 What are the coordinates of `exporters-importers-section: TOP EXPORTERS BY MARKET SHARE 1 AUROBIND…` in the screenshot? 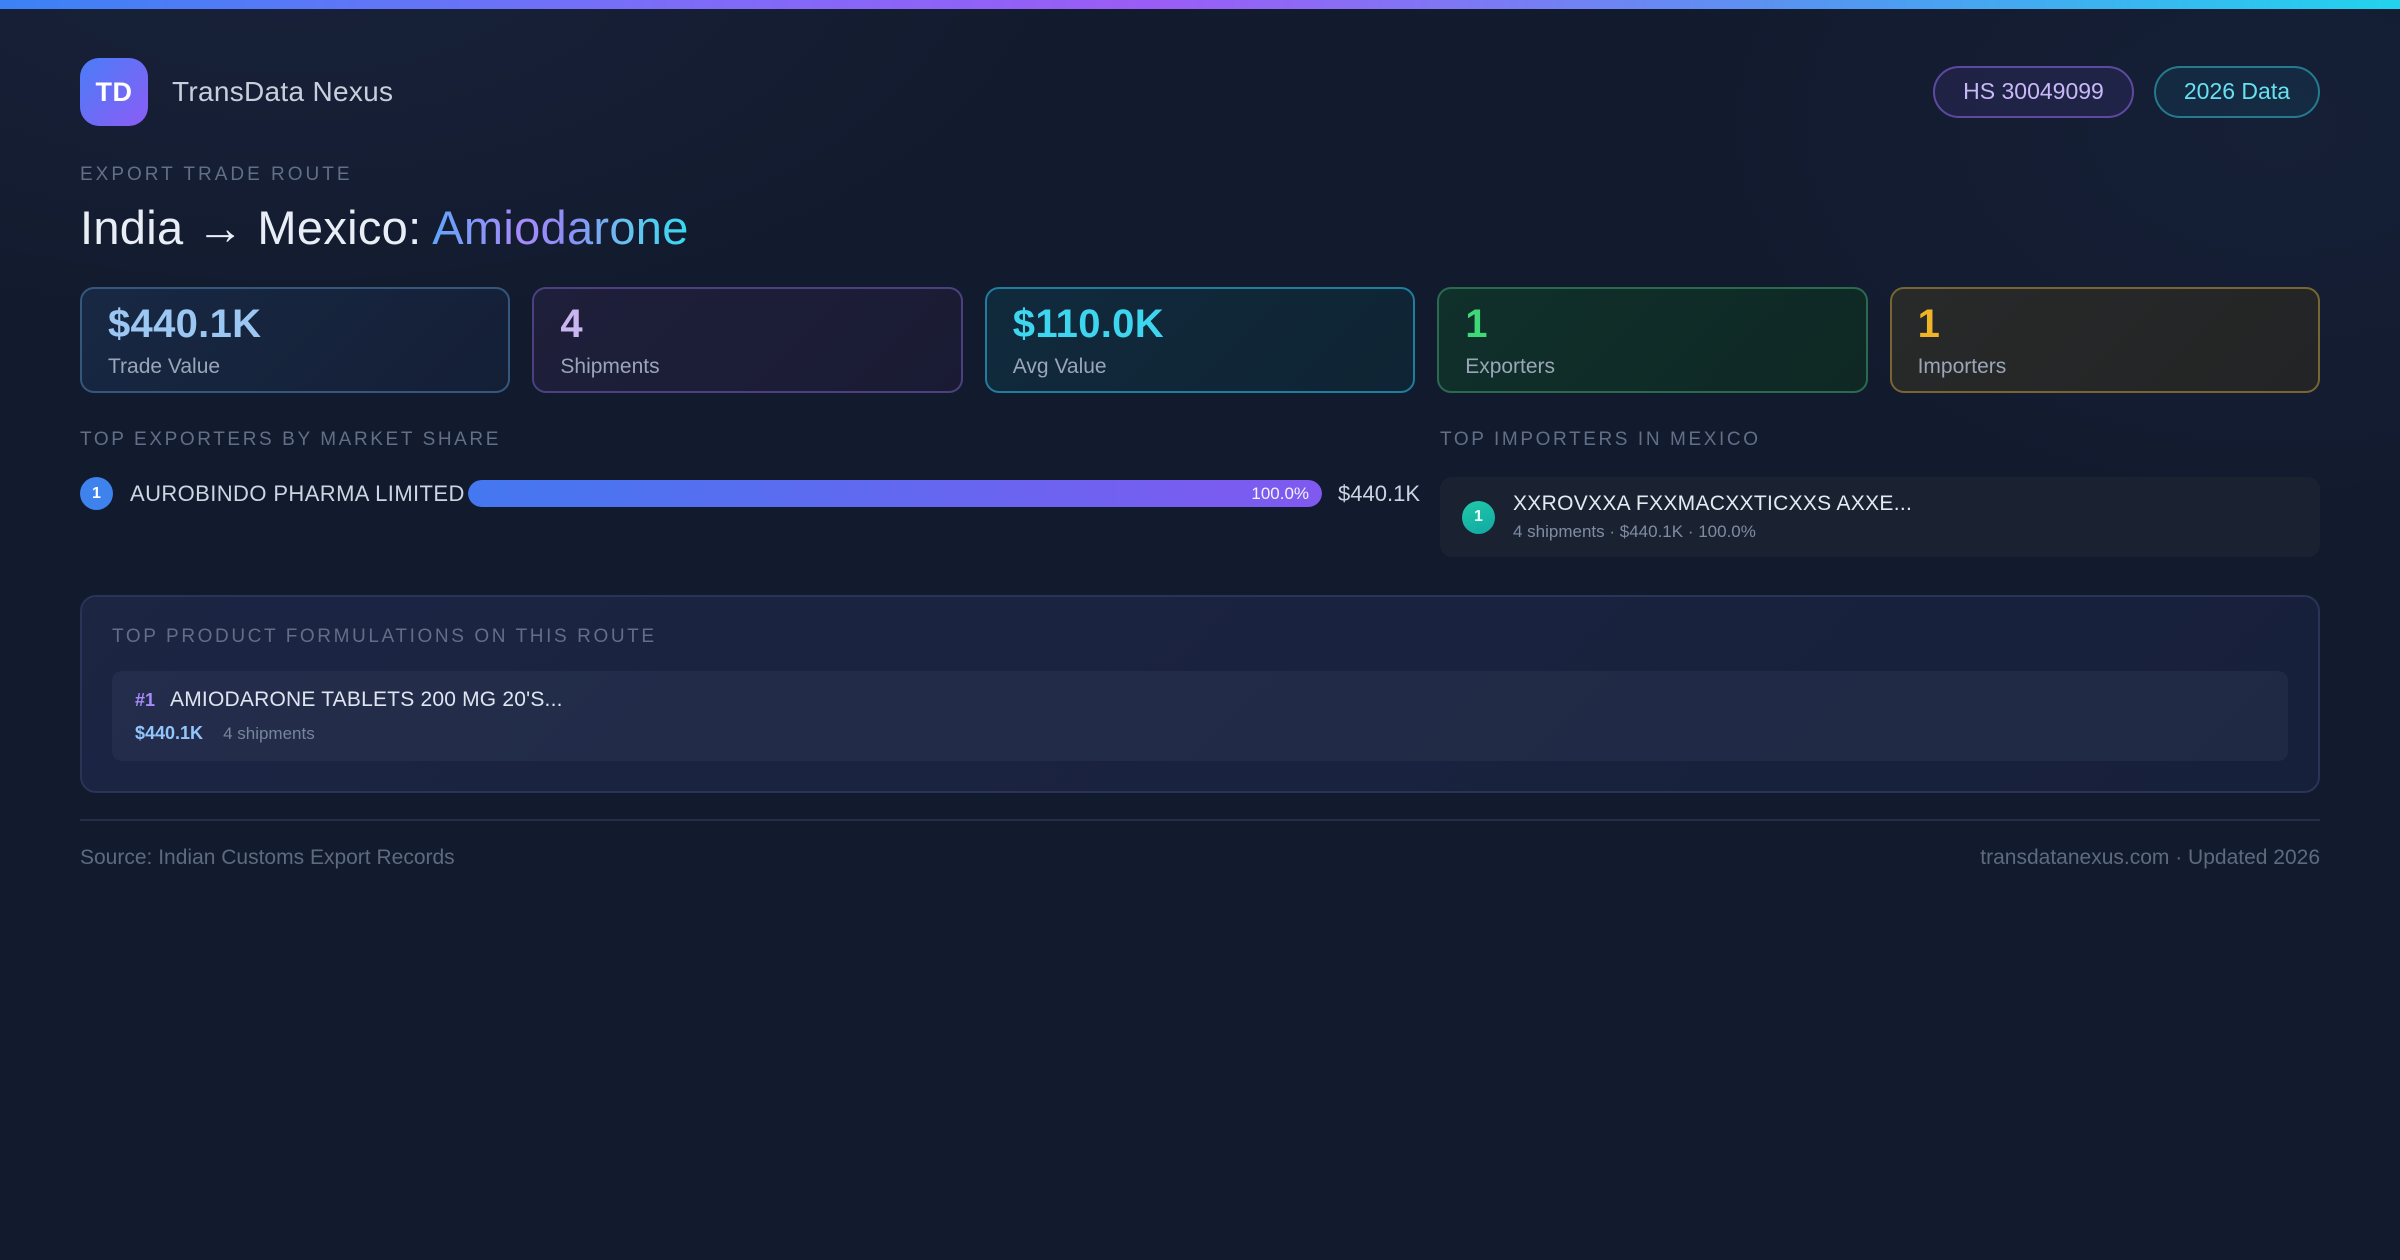 It's located at (1200, 493).